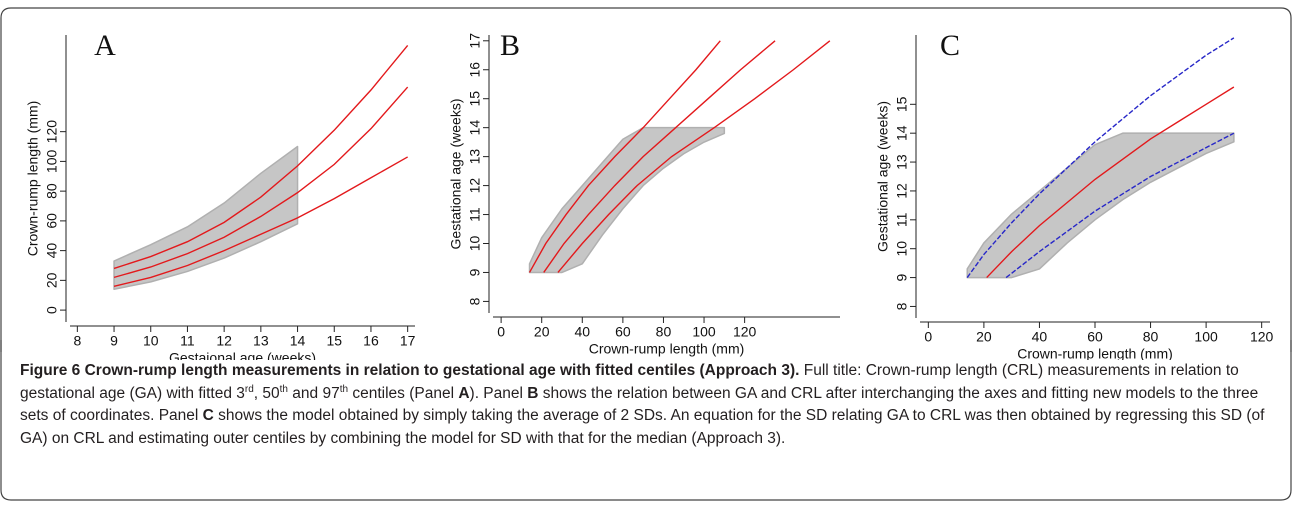  What do you see at coordinates (52, 162) in the screenshot?
I see `y-tick-label: 100` at bounding box center [52, 162].